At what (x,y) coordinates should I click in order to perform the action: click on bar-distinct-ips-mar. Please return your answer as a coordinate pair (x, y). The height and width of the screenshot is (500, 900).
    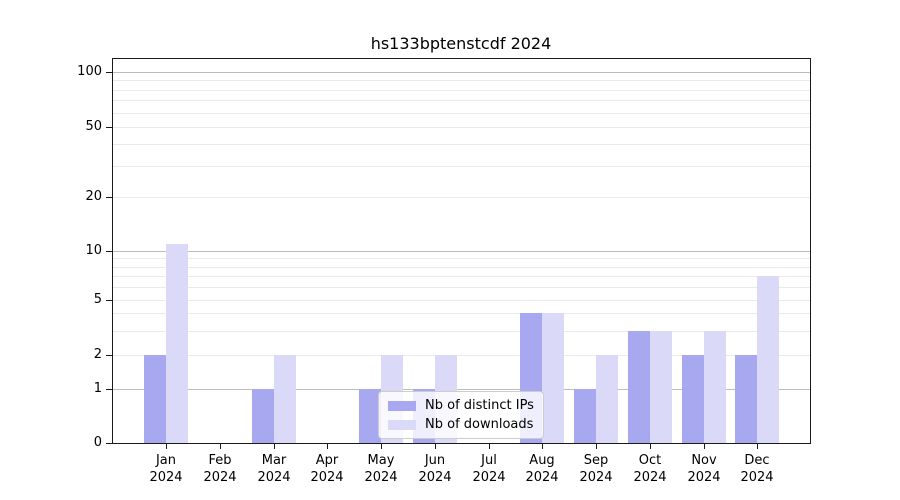
    Looking at the image, I should click on (262, 416).